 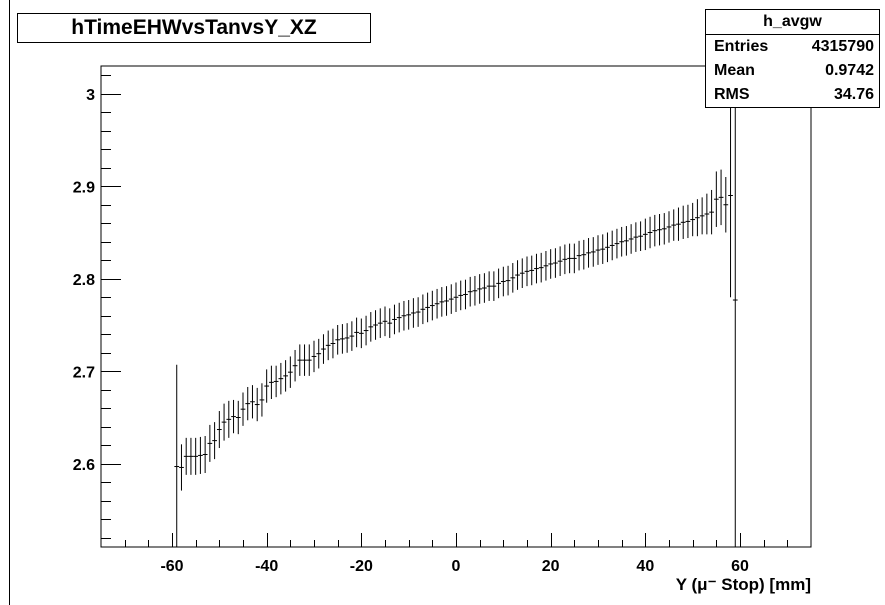 I want to click on y-tick-label: 2.9, so click(x=84, y=187).